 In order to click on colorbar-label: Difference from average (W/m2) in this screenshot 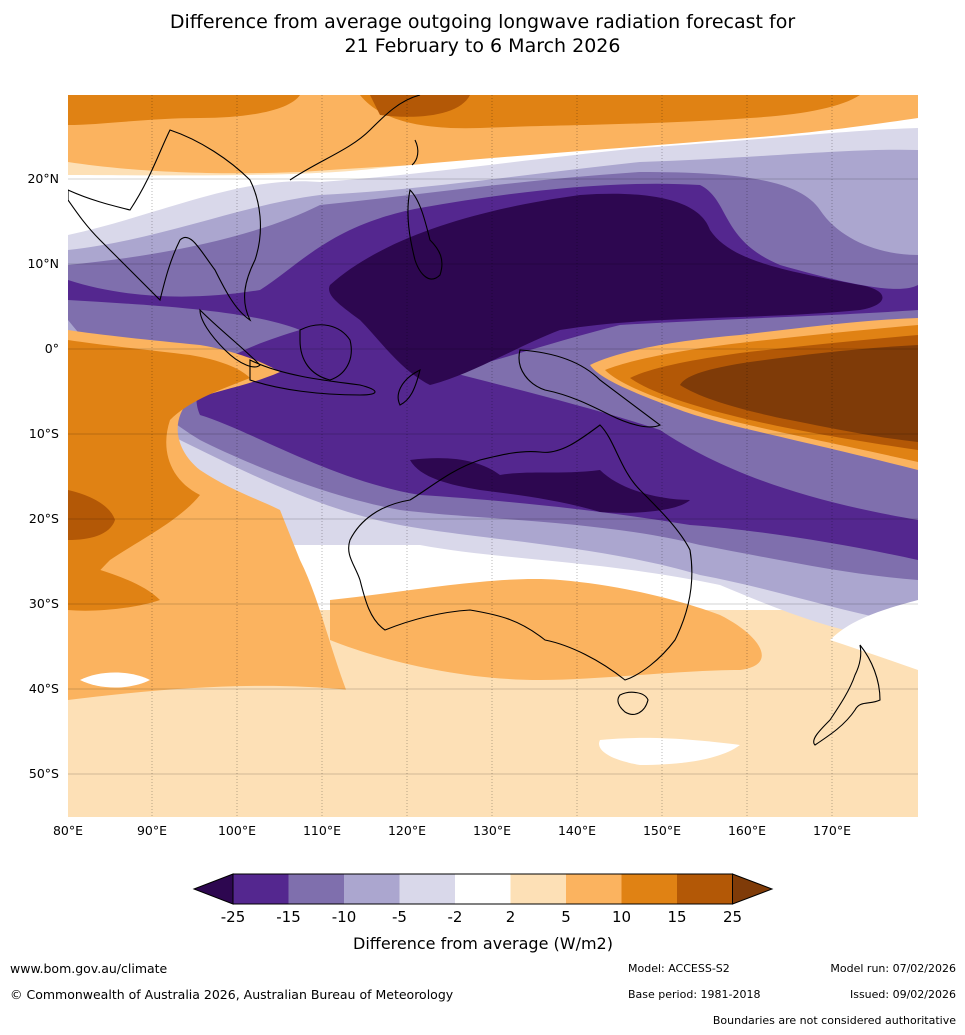, I will do `click(483, 943)`.